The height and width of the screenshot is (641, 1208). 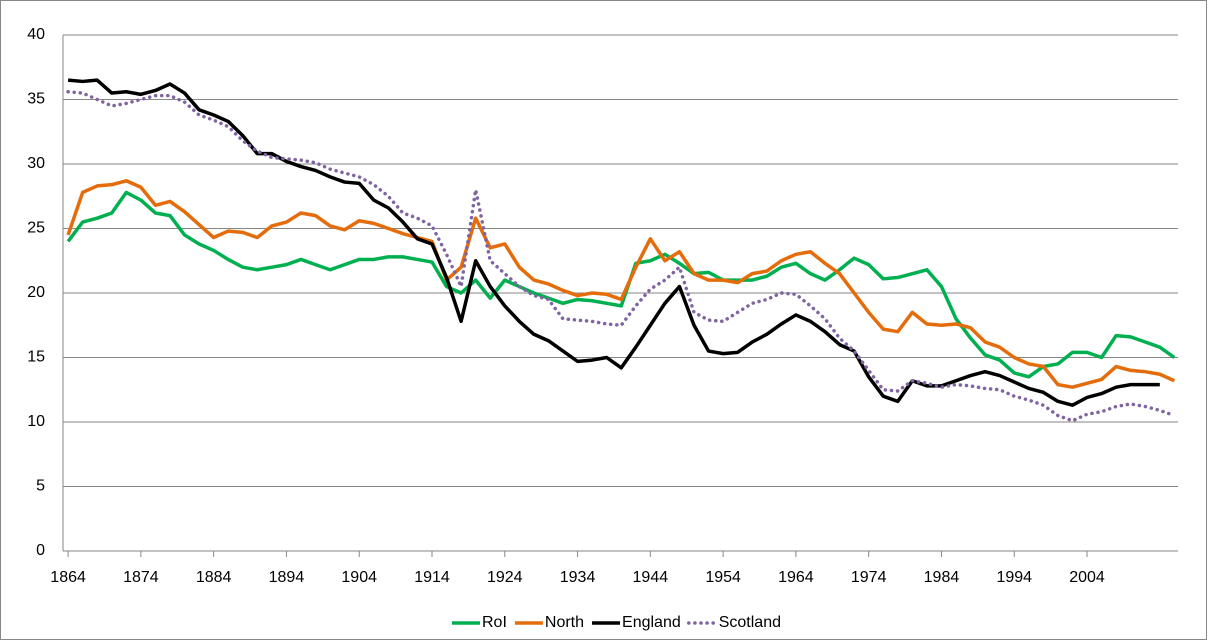 I want to click on x-tick-label: 1974, so click(x=869, y=577).